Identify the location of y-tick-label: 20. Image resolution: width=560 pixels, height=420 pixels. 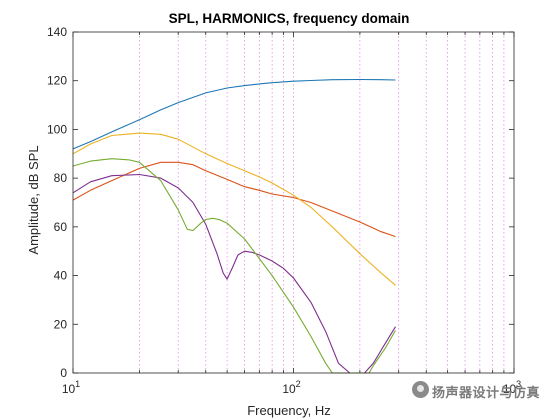
(61, 324).